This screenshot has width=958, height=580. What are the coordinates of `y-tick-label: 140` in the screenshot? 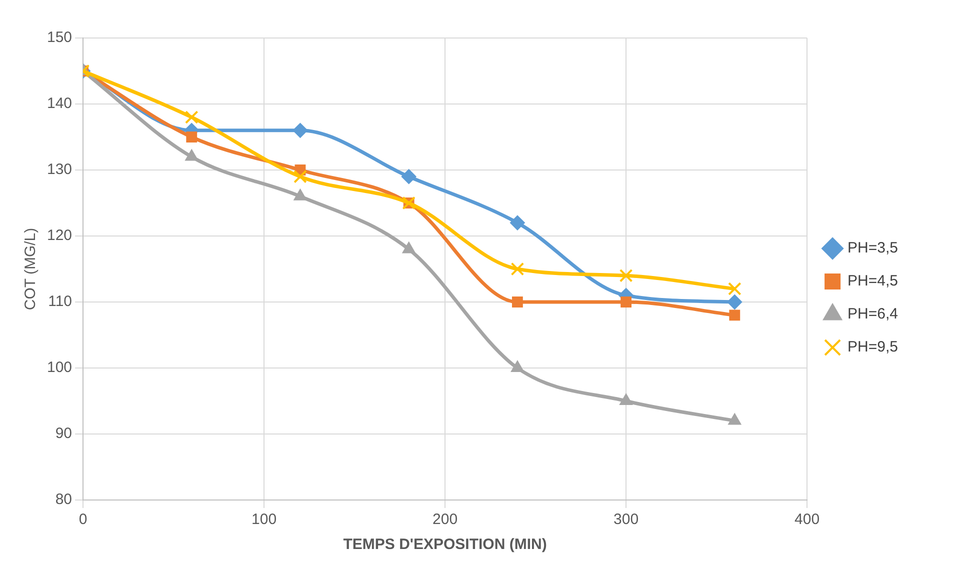 It's located at (59, 103).